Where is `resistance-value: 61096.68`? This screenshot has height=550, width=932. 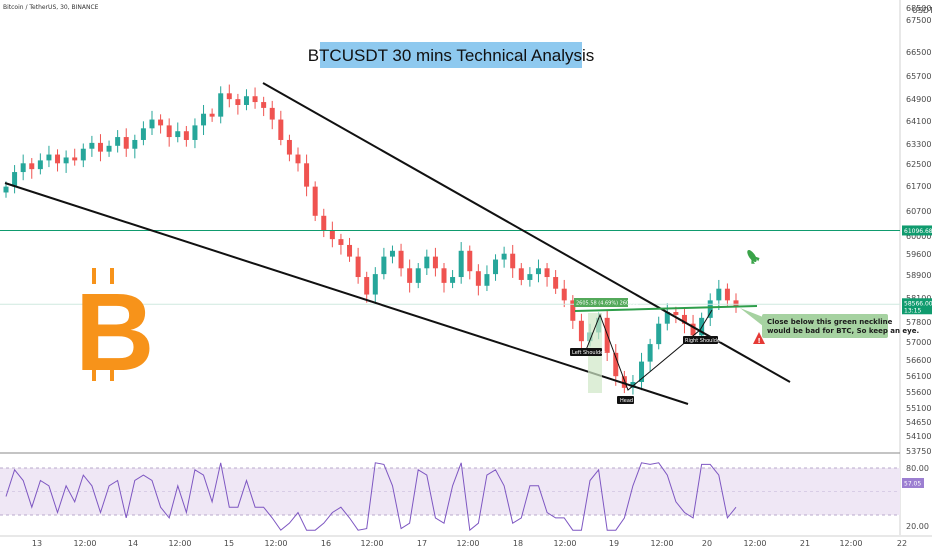
resistance-value: 61096.68 is located at coordinates (918, 231).